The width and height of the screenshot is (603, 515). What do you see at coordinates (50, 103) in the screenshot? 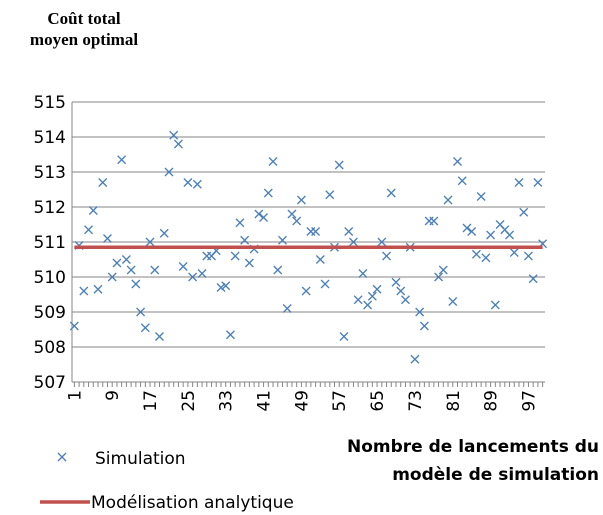
I see `y-tick-label: 515` at bounding box center [50, 103].